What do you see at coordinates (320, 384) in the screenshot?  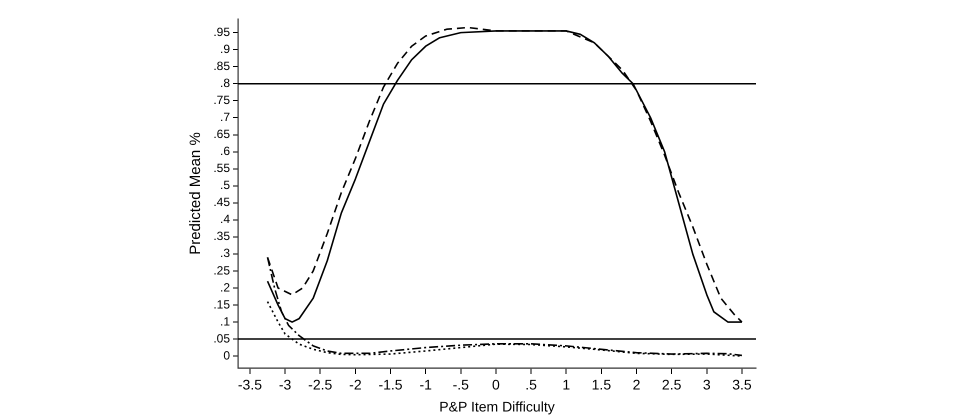 I see `x-tick-label: -2.5` at bounding box center [320, 384].